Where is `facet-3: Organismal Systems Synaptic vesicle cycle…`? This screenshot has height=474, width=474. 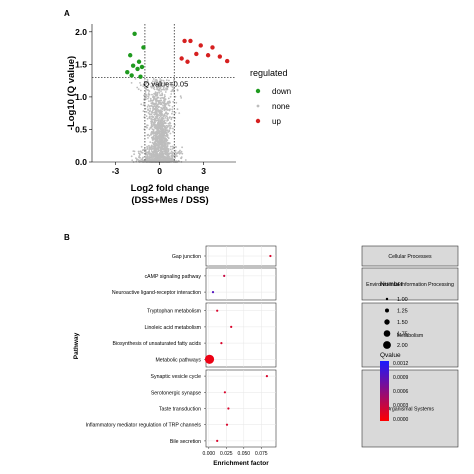 facet-3: Organismal Systems Synaptic vesicle cycle… is located at coordinates (272, 408).